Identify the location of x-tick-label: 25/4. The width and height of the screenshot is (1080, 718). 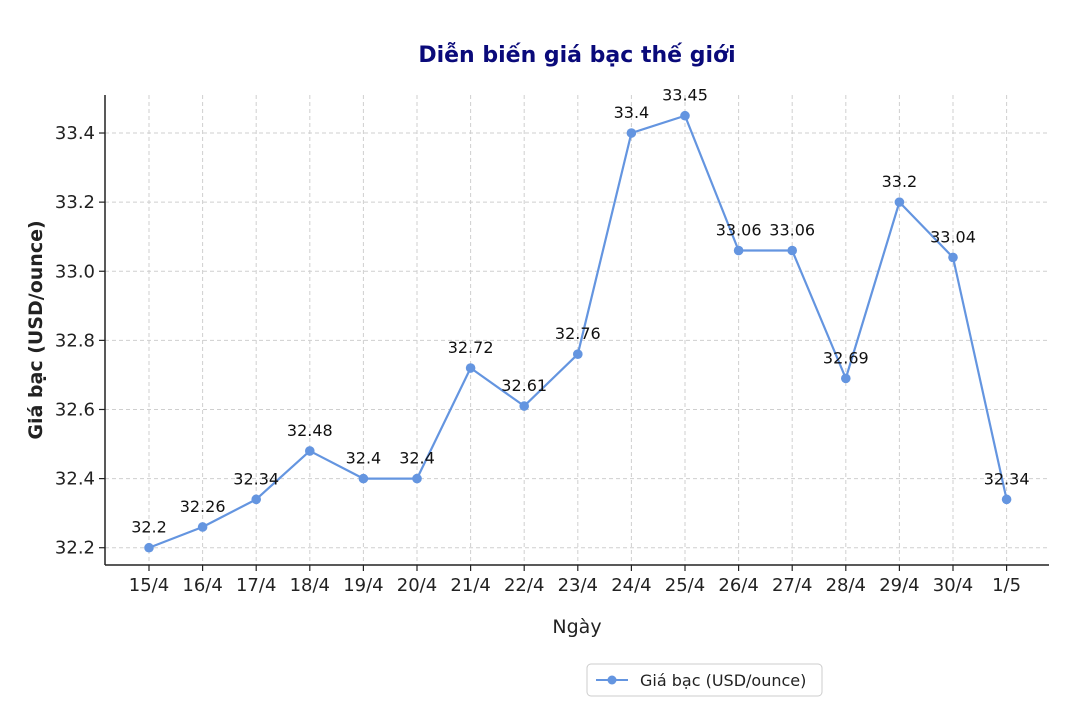
(685, 585).